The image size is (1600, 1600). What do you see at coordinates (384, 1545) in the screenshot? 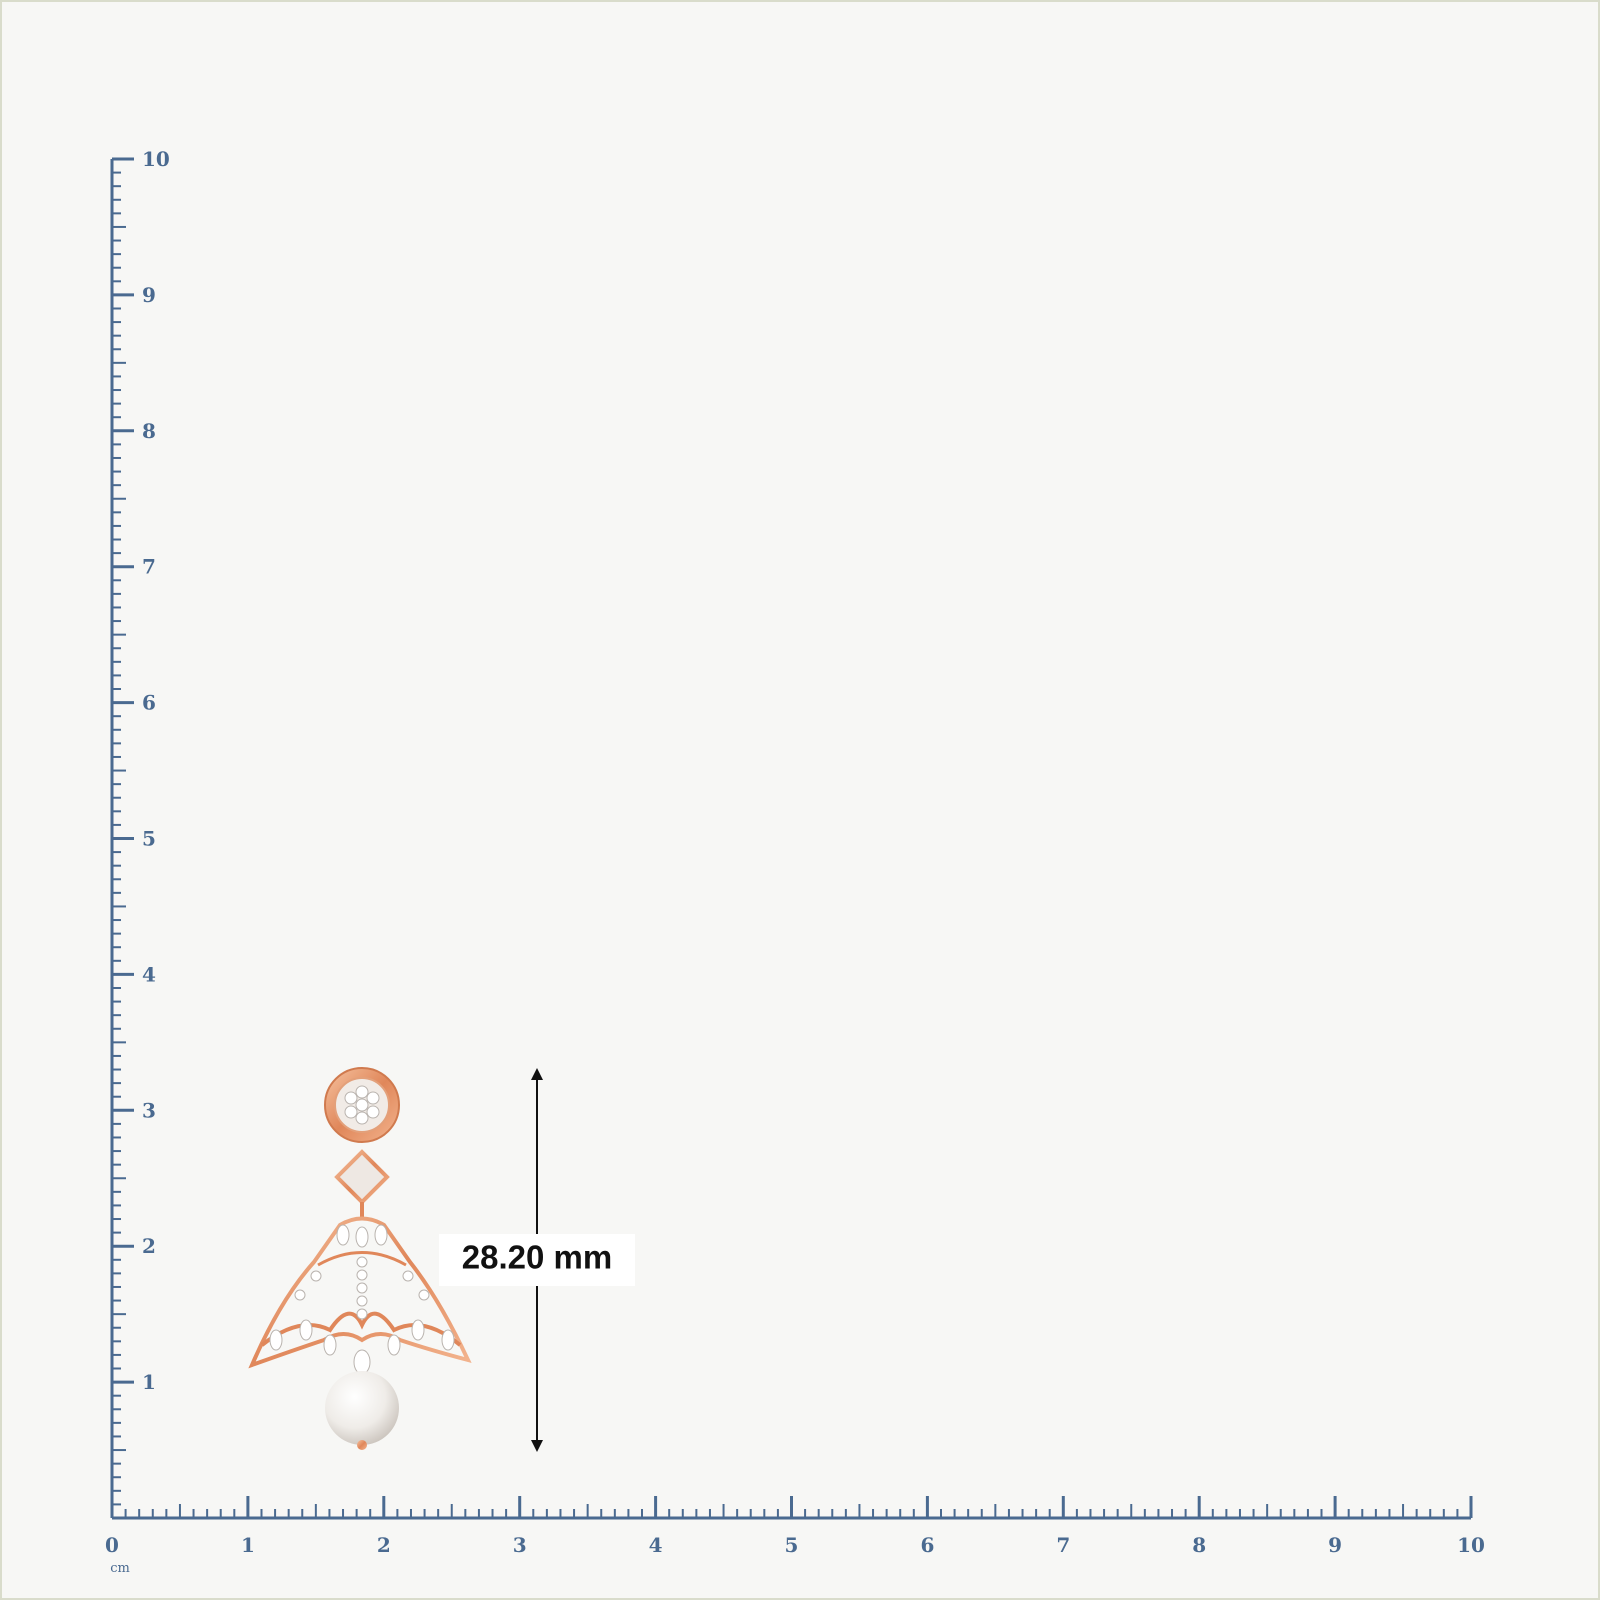
I see `x-tick-label: 2` at bounding box center [384, 1545].